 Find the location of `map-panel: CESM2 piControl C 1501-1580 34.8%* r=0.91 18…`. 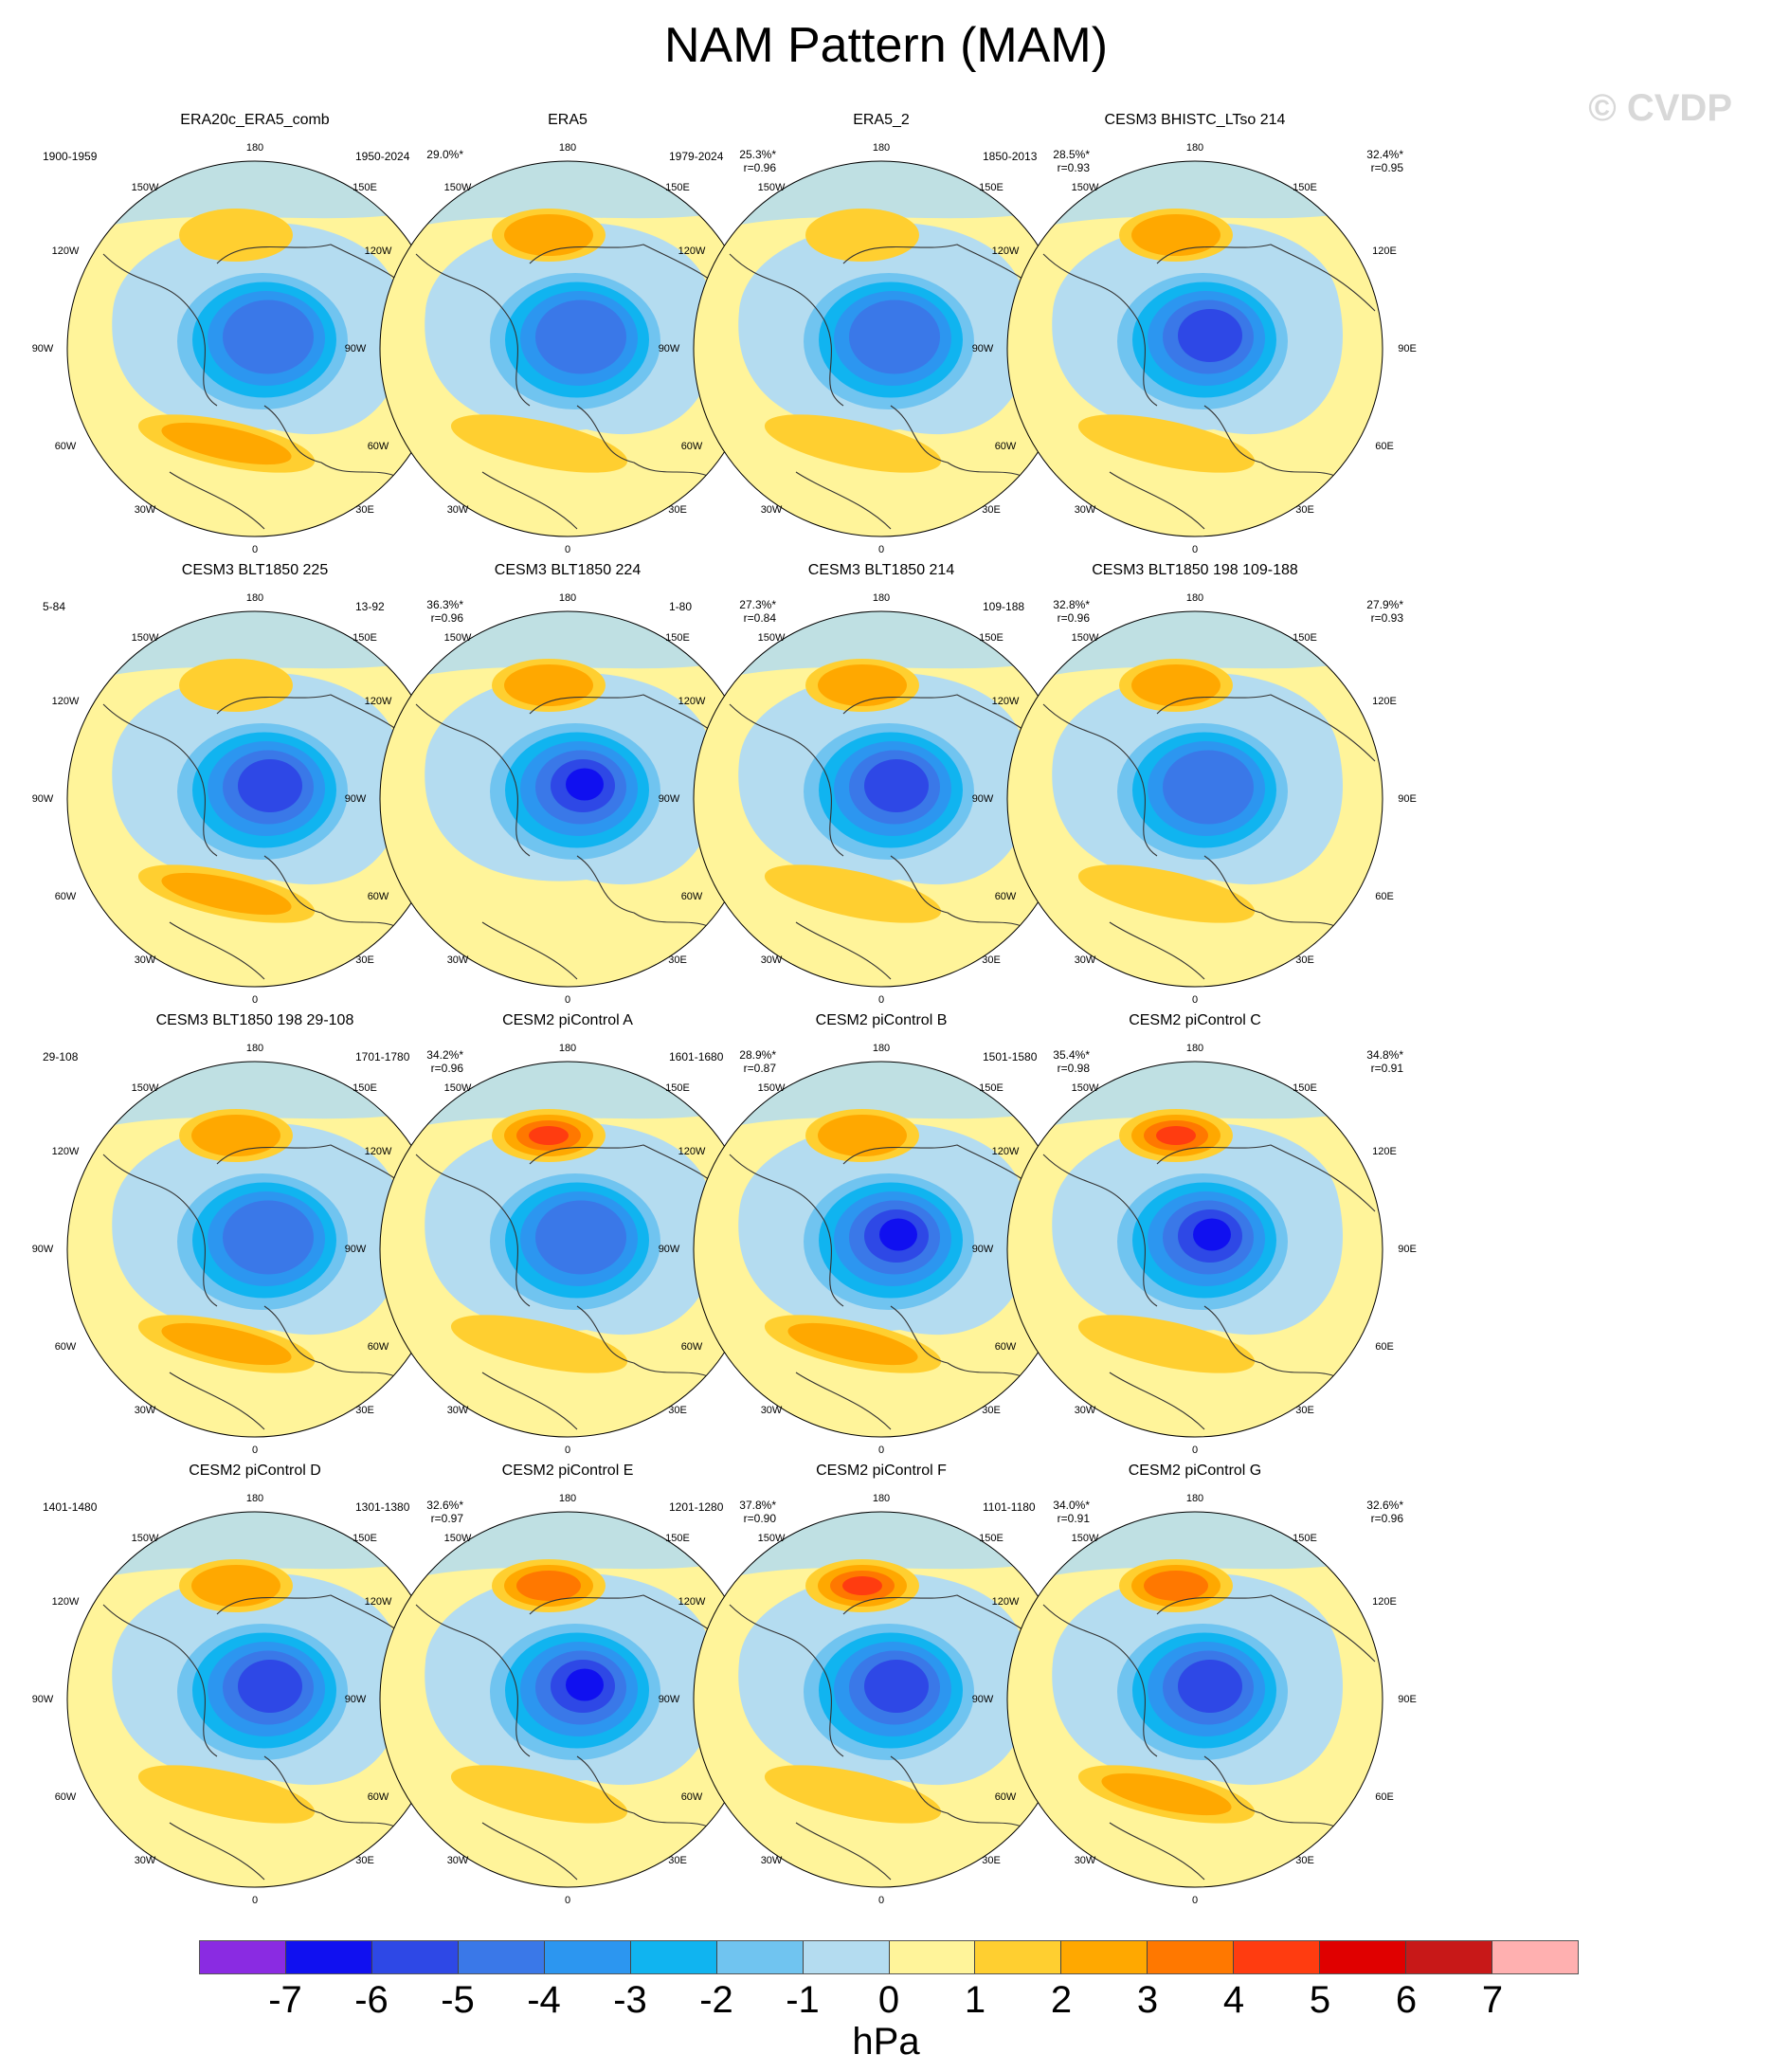

map-panel: CESM2 piControl C 1501-1580 34.8%* r=0.91 18… is located at coordinates (1194, 1235).